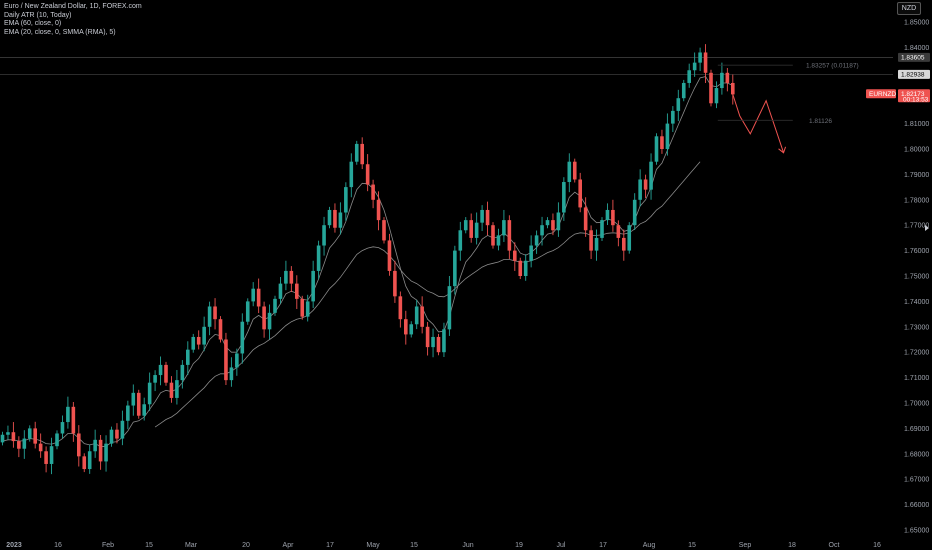  Describe the element at coordinates (916, 175) in the screenshot. I see `y-tick-label: 1.79000` at that location.